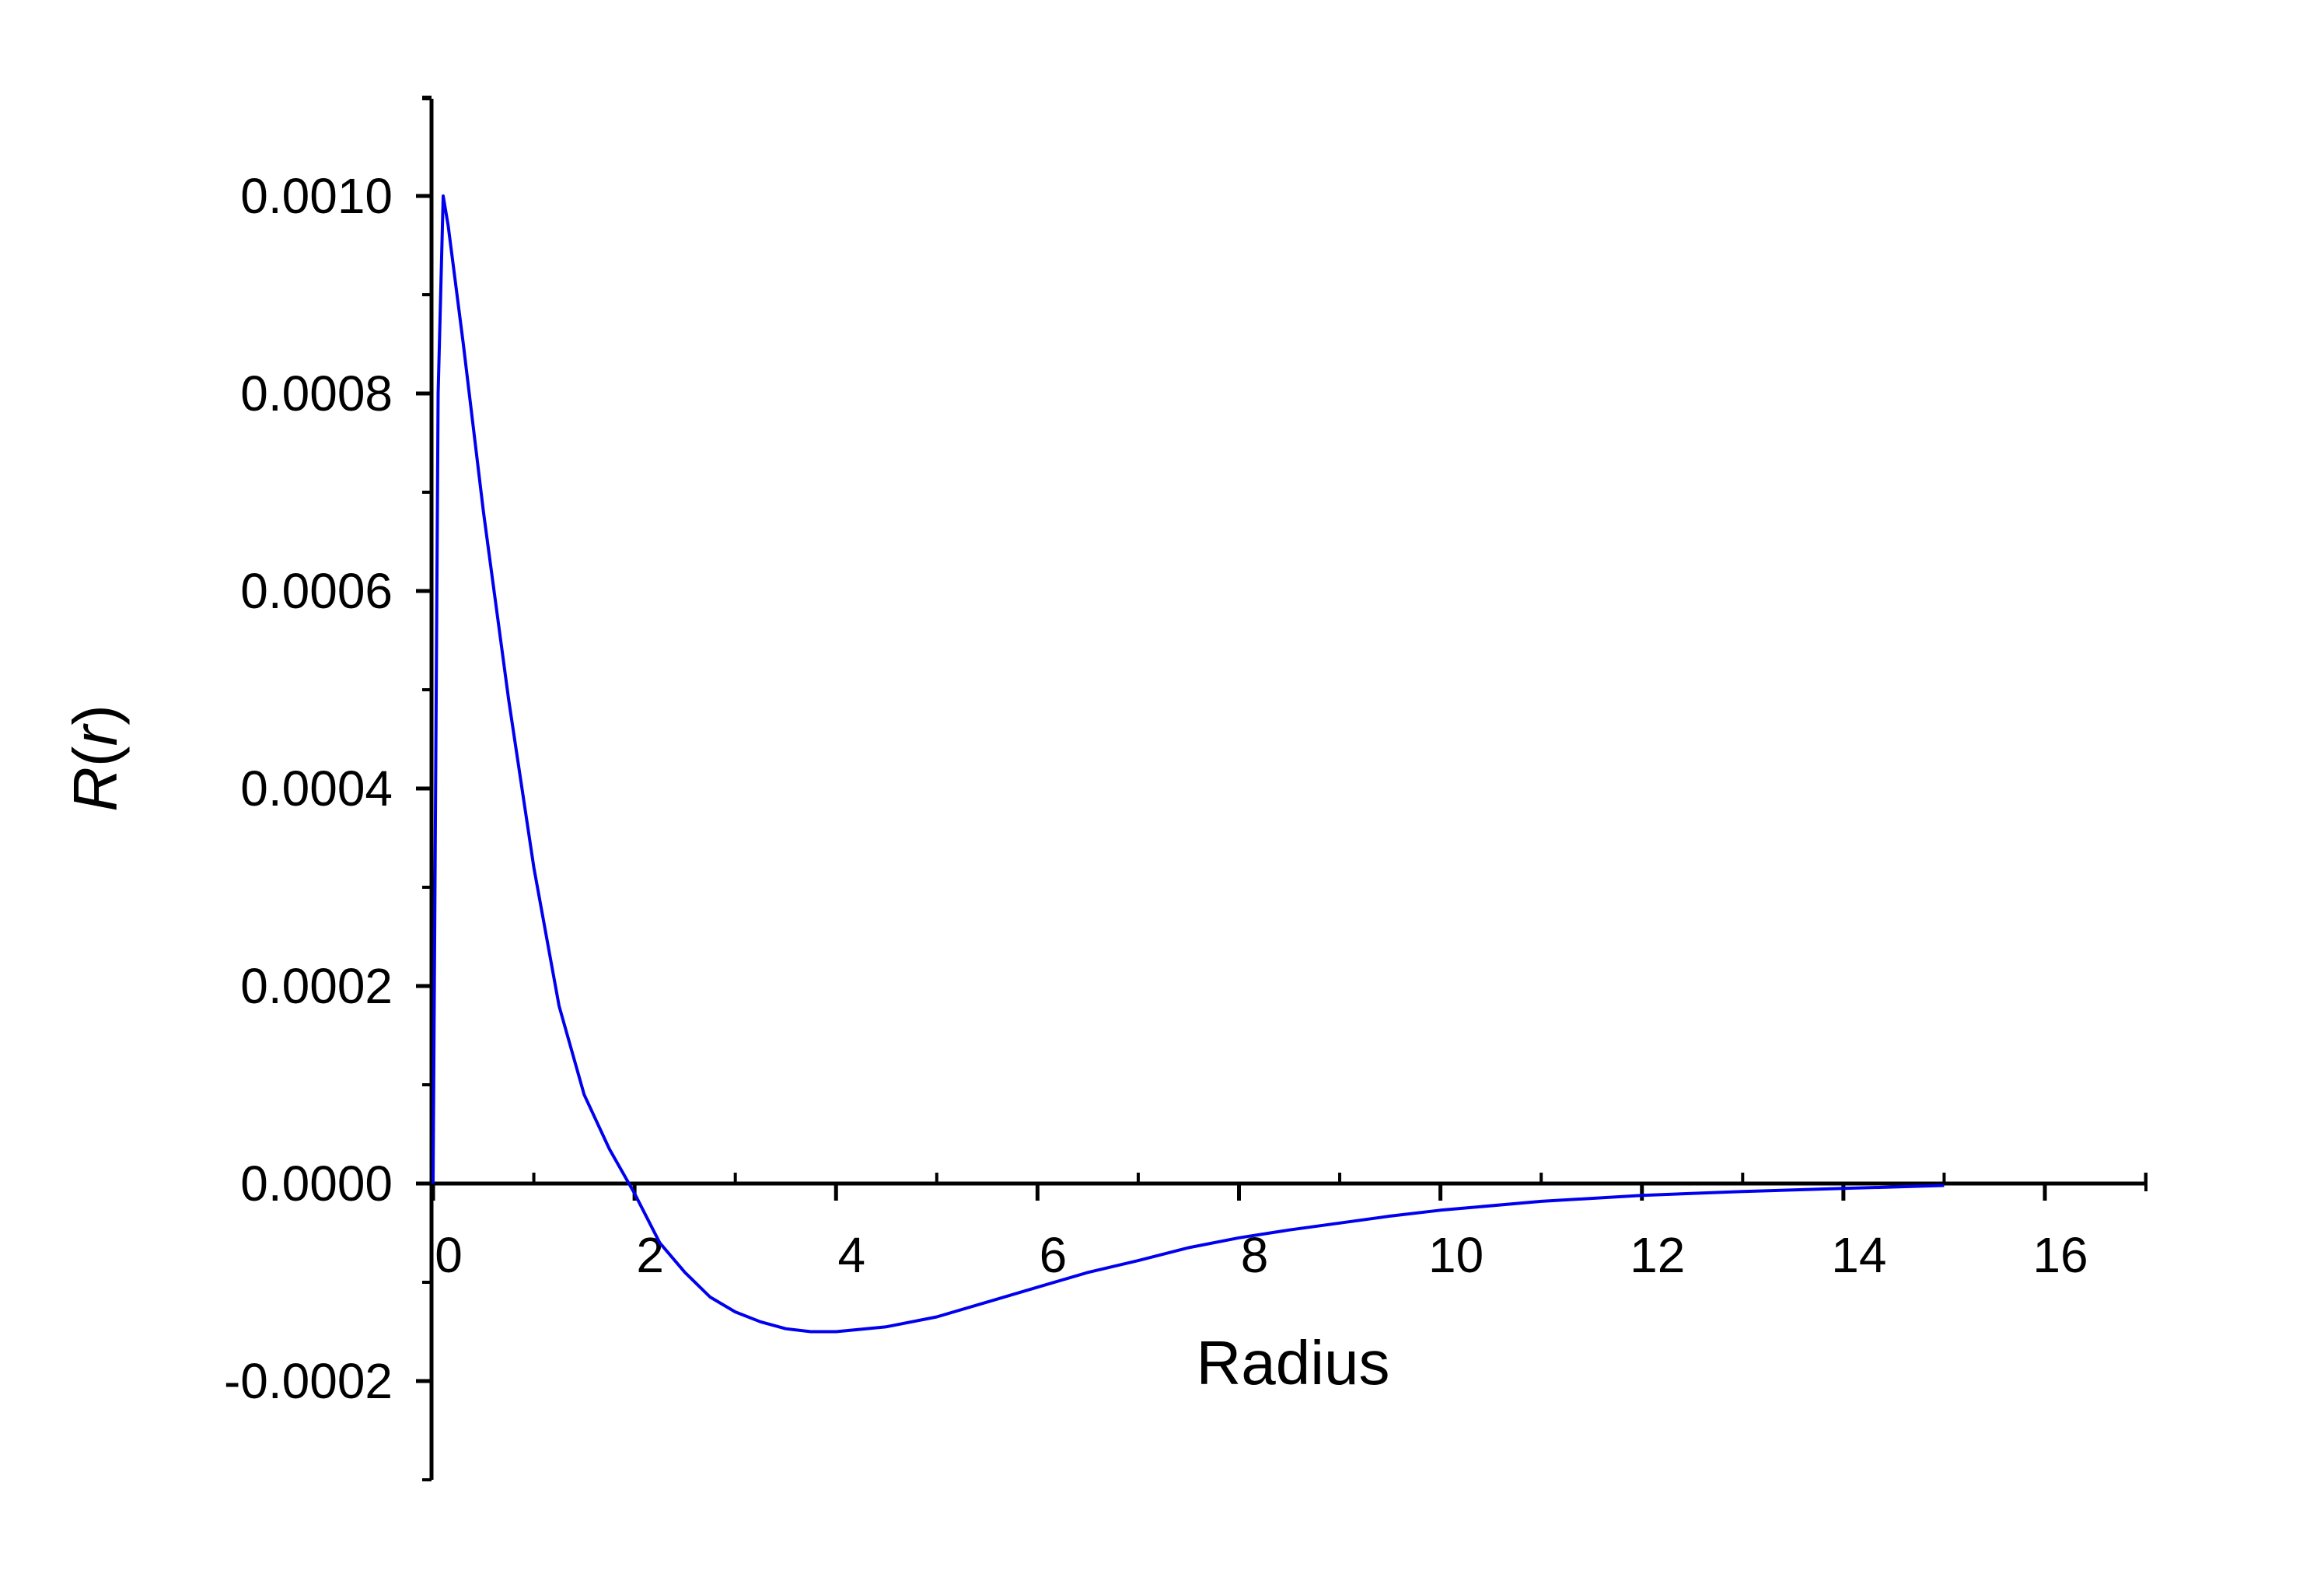 The width and height of the screenshot is (2324, 1584). I want to click on y-tick-label: 0.0002, so click(316, 986).